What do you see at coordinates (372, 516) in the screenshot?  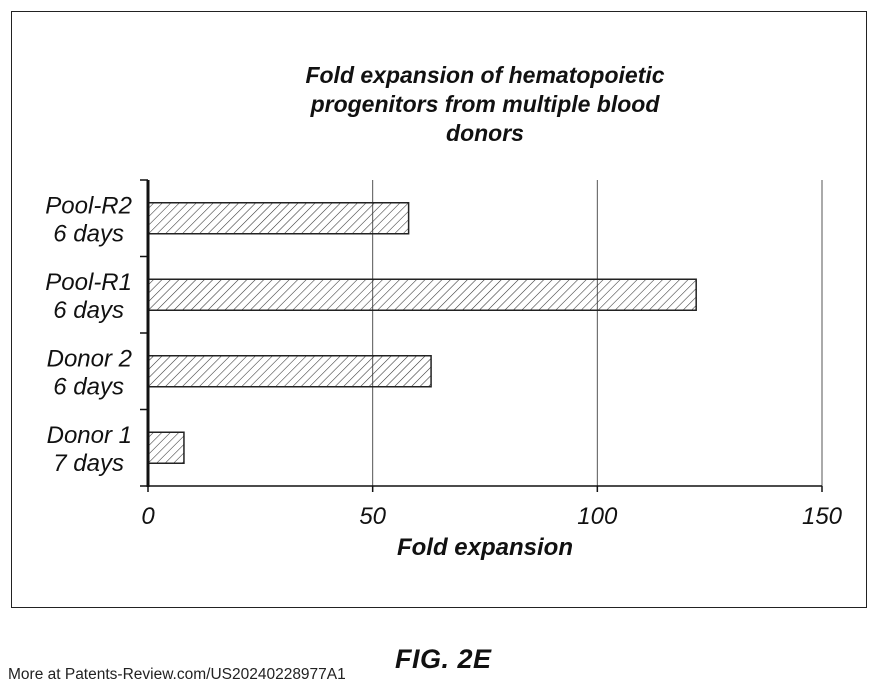 I see `x-tick-label: 50` at bounding box center [372, 516].